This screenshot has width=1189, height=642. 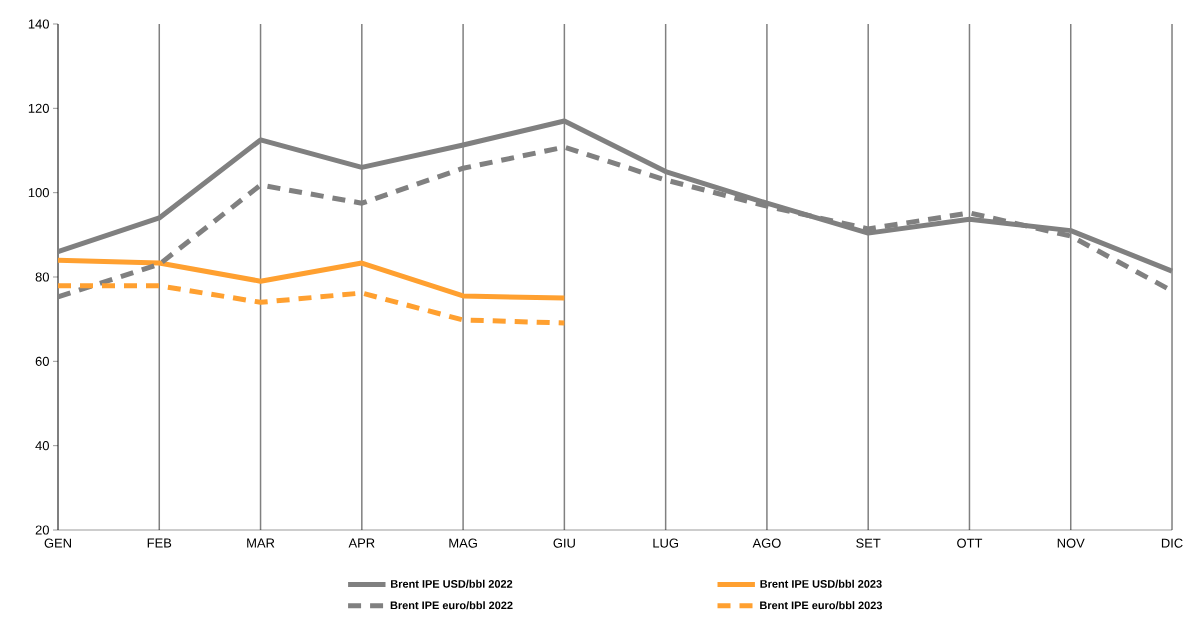 I want to click on y-tick-label: 40, so click(x=42, y=446).